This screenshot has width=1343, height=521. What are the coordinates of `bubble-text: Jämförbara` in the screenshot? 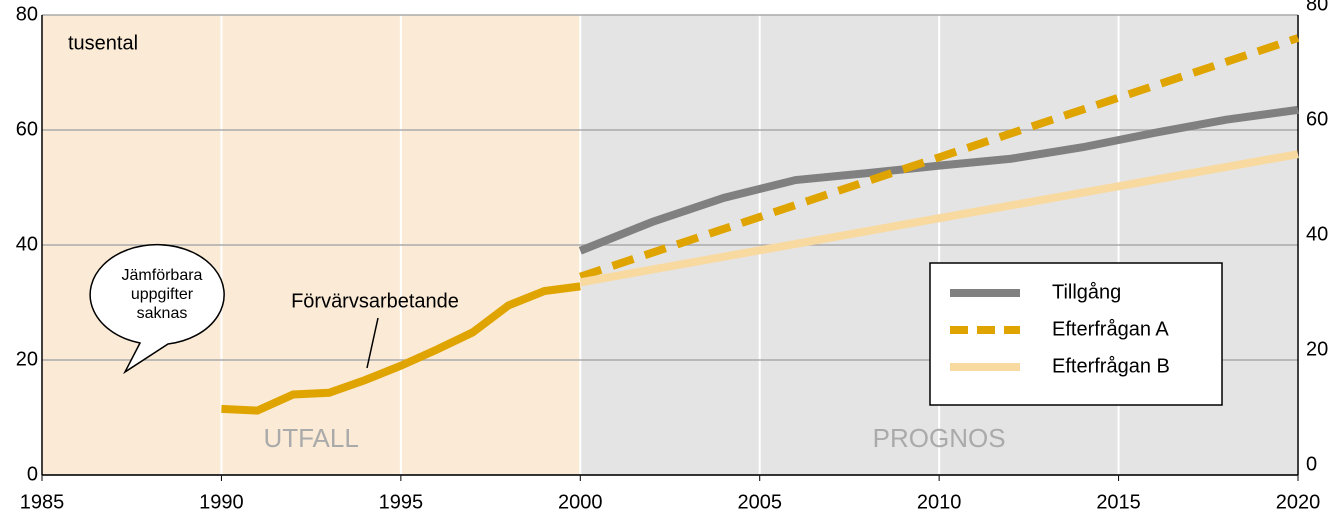 It's located at (162, 275).